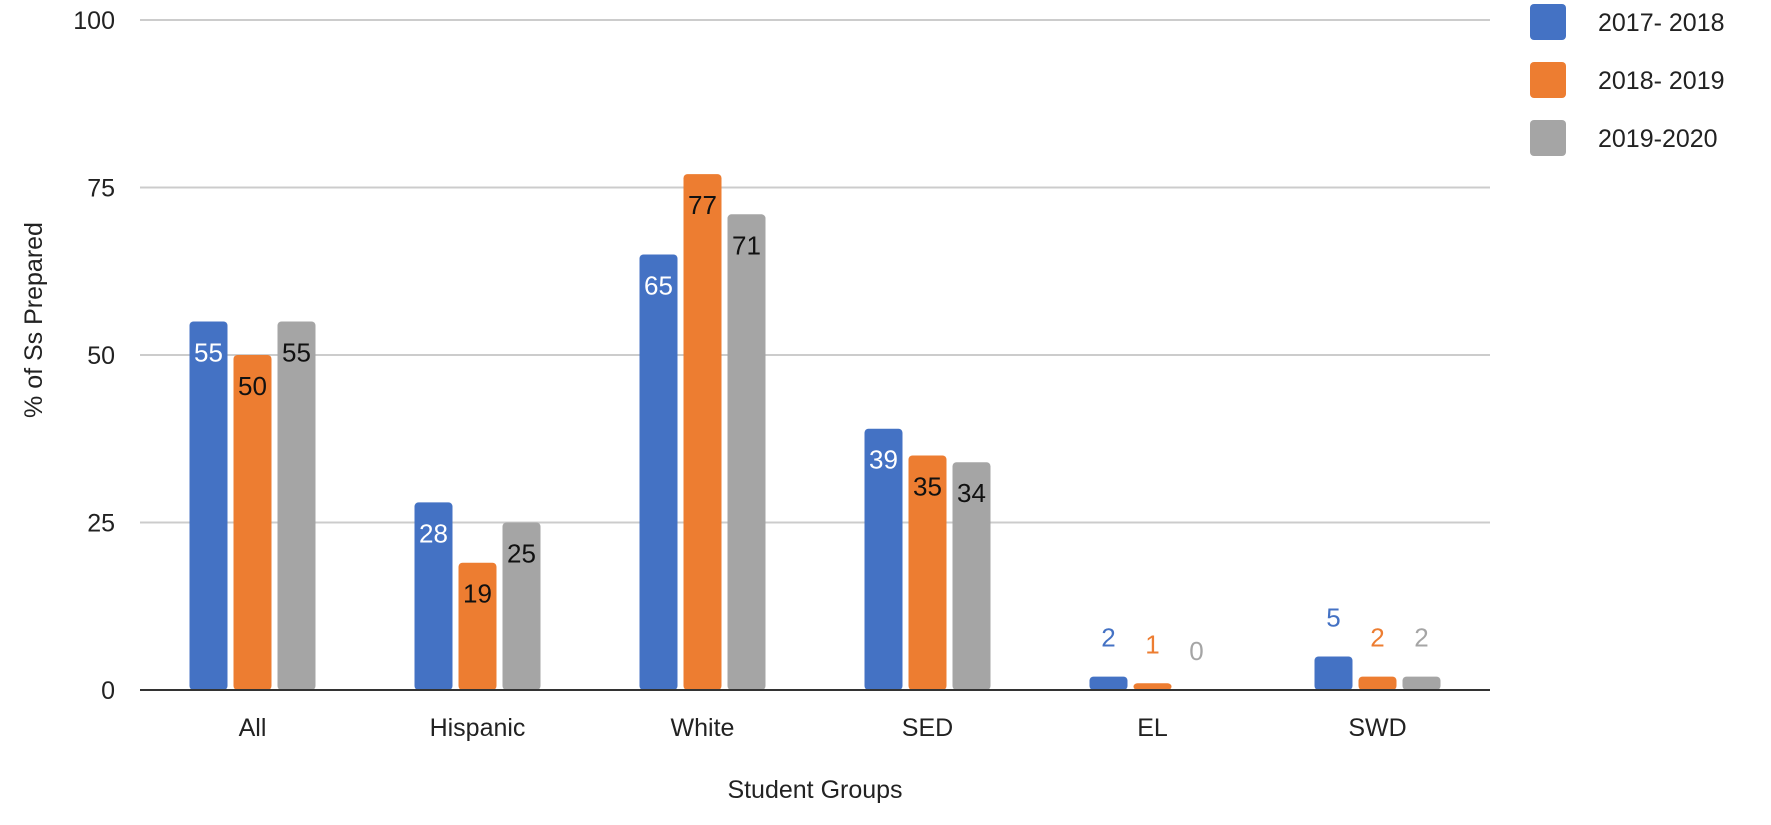 The height and width of the screenshot is (825, 1771). What do you see at coordinates (1152, 728) in the screenshot?
I see `x-tick-label: EL` at bounding box center [1152, 728].